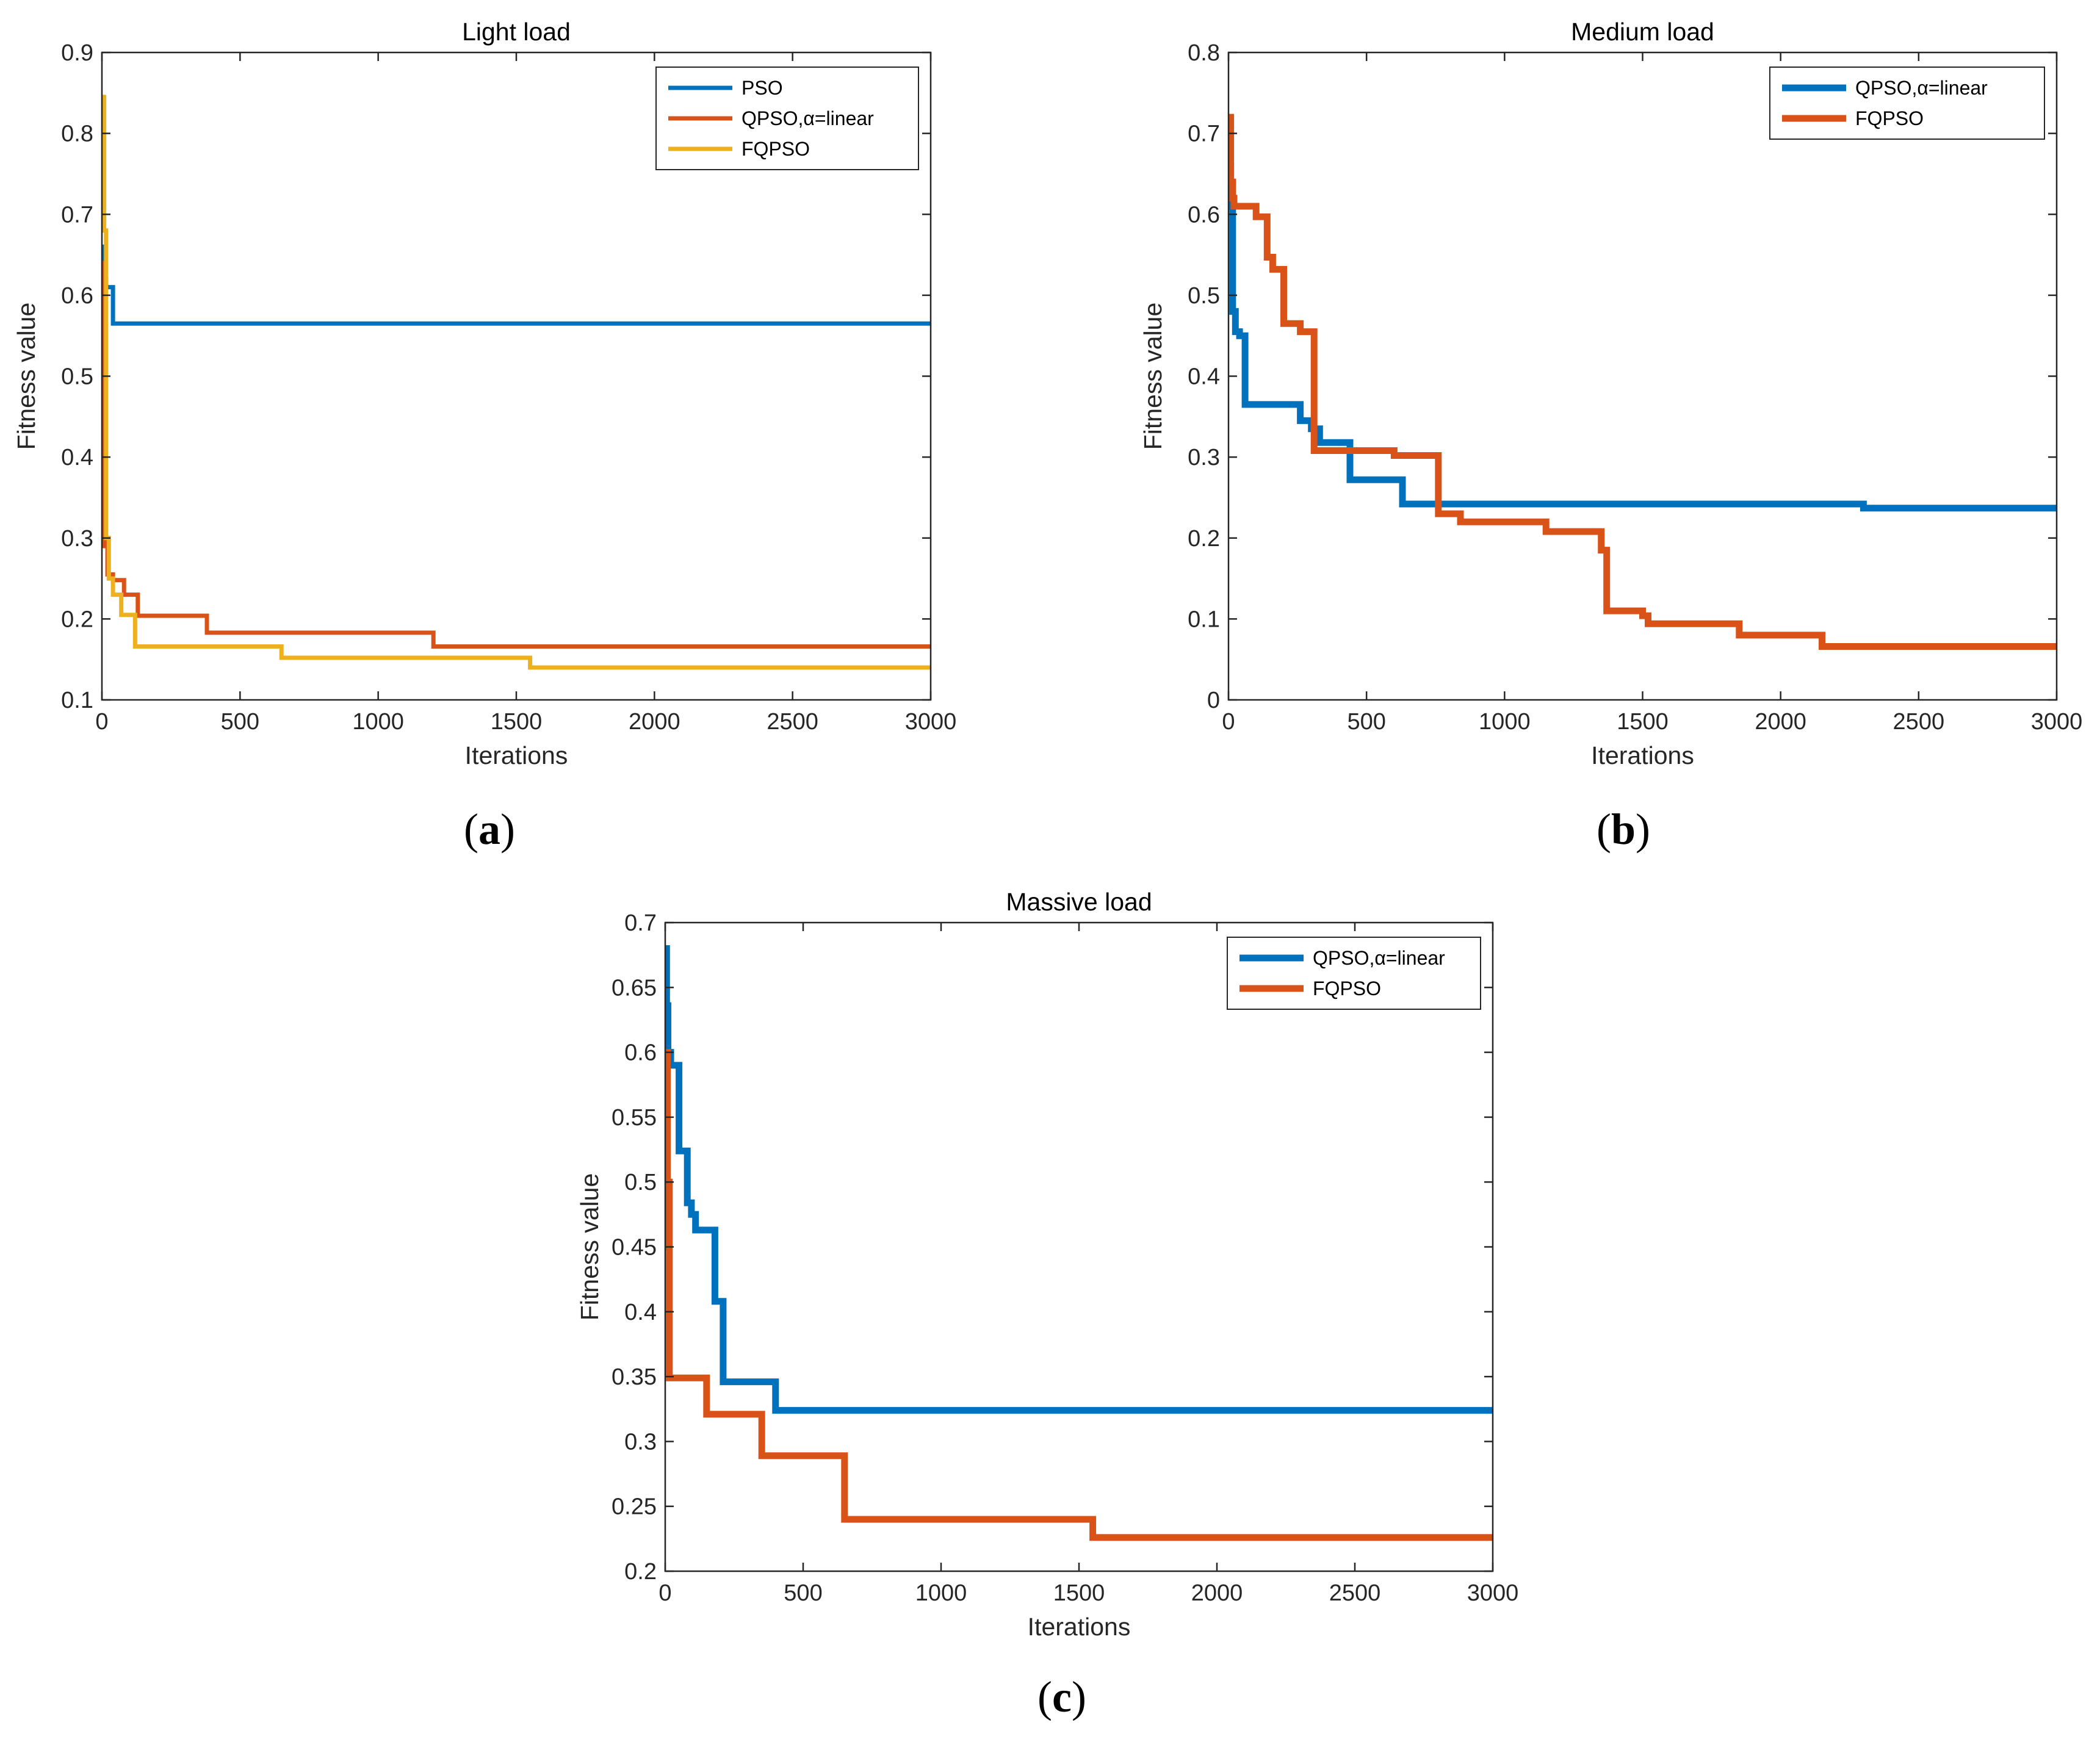 The image size is (2100, 1739). I want to click on y-tick-label: 0.45, so click(634, 1248).